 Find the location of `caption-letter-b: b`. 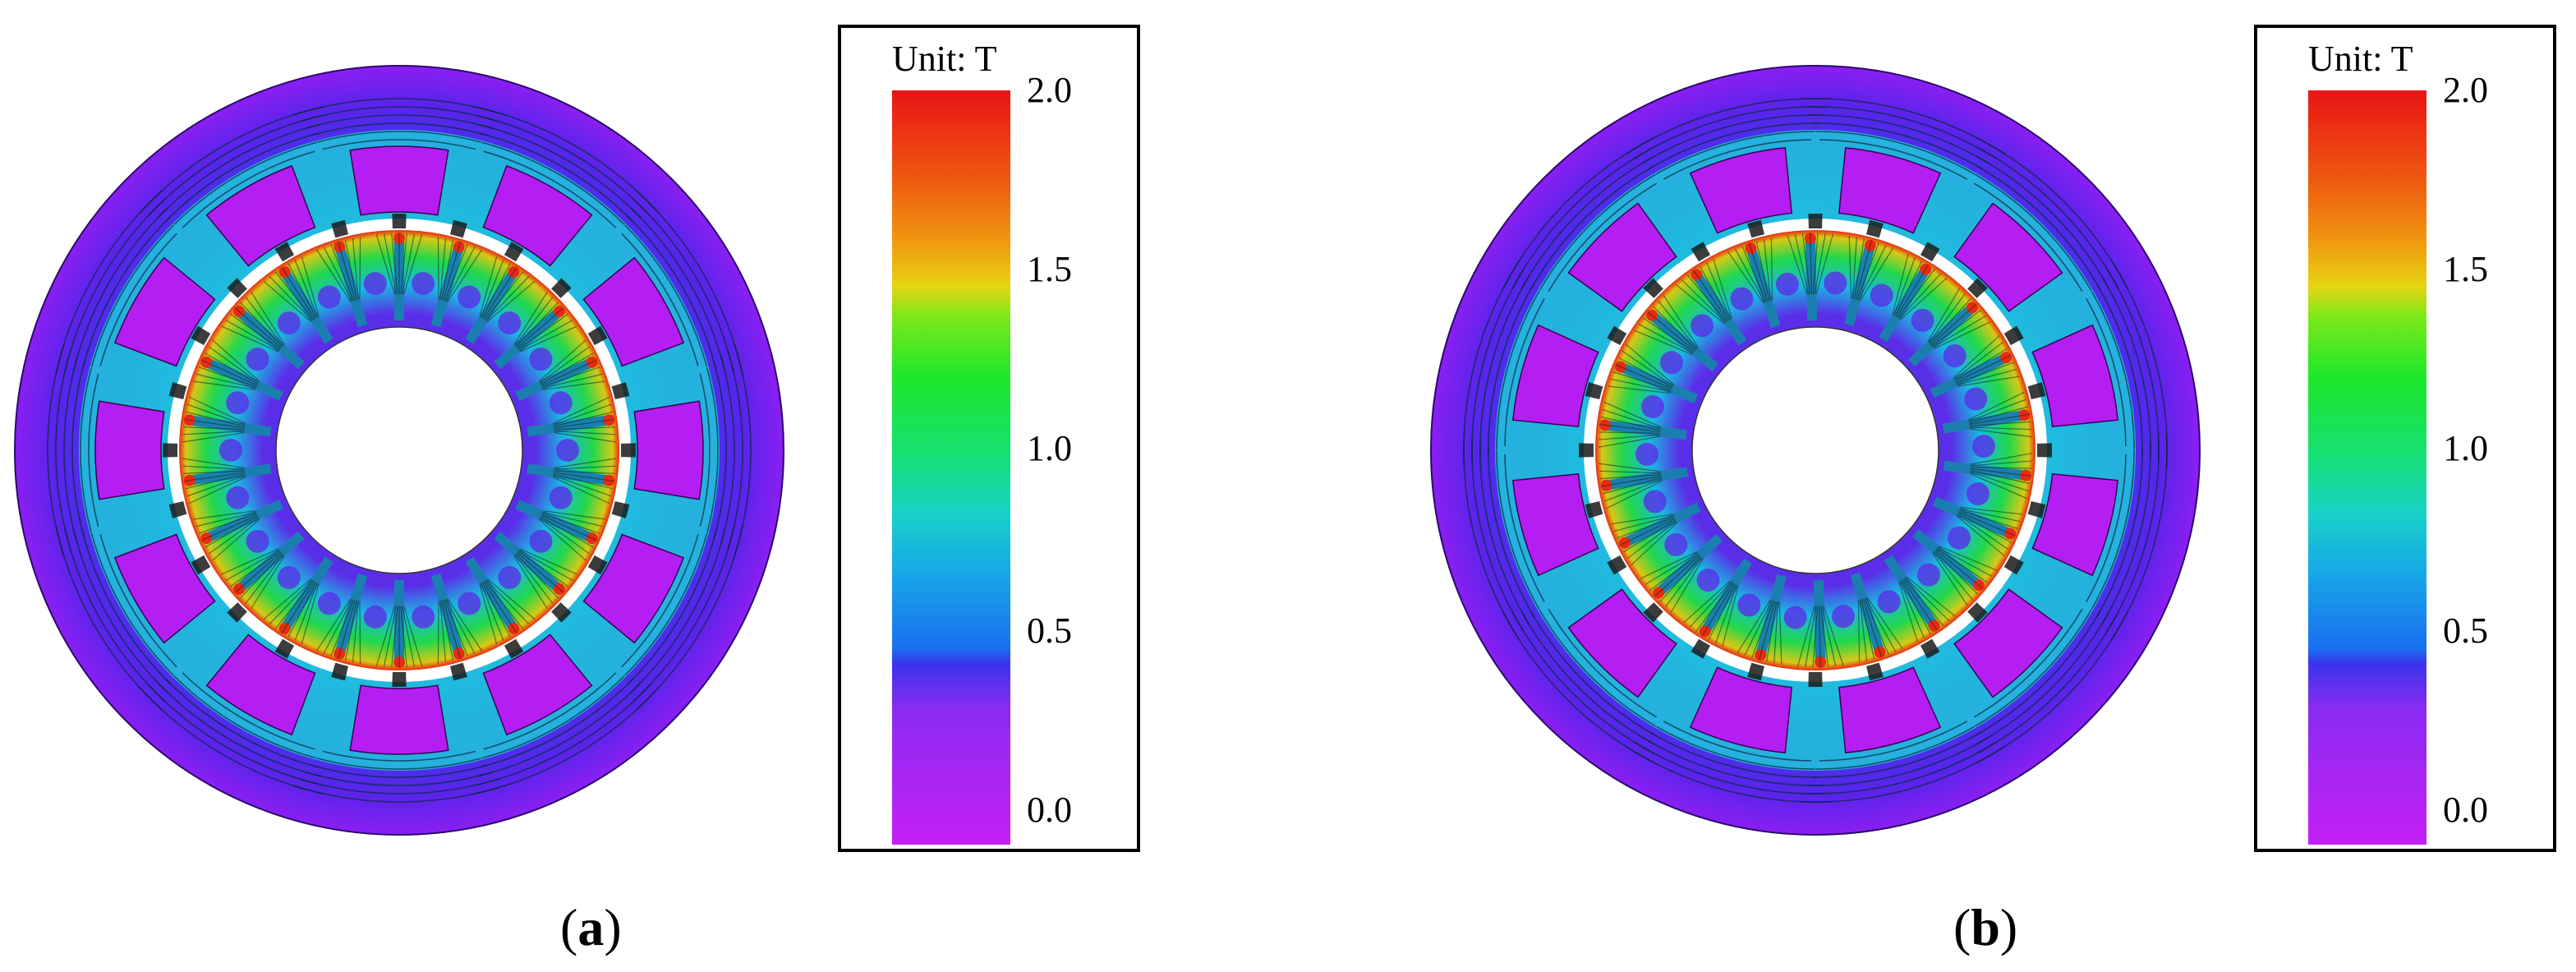

caption-letter-b: b is located at coordinates (1986, 927).